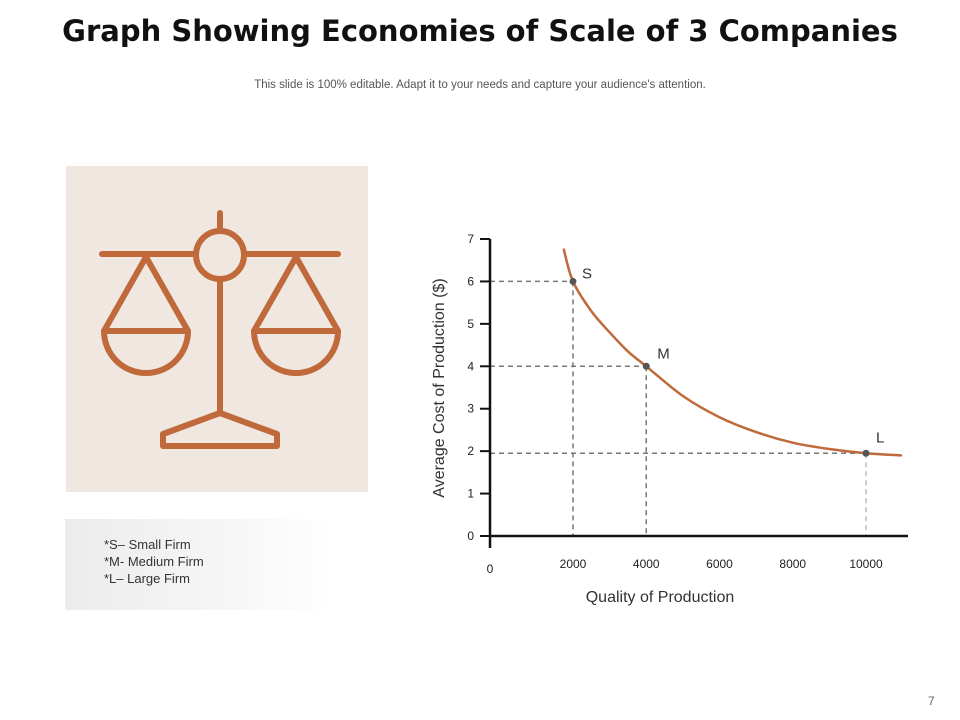 The image size is (960, 720). Describe the element at coordinates (470, 536) in the screenshot. I see `y-tick-label: 0` at that location.